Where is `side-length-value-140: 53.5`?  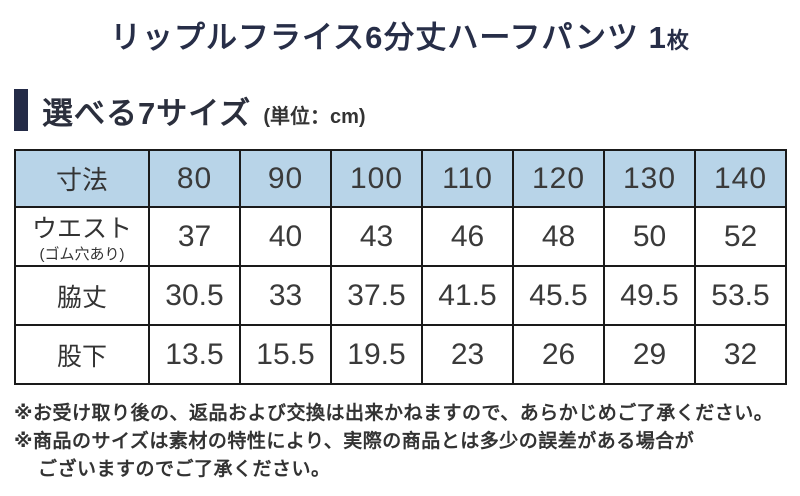
side-length-value-140: 53.5 is located at coordinates (740, 295).